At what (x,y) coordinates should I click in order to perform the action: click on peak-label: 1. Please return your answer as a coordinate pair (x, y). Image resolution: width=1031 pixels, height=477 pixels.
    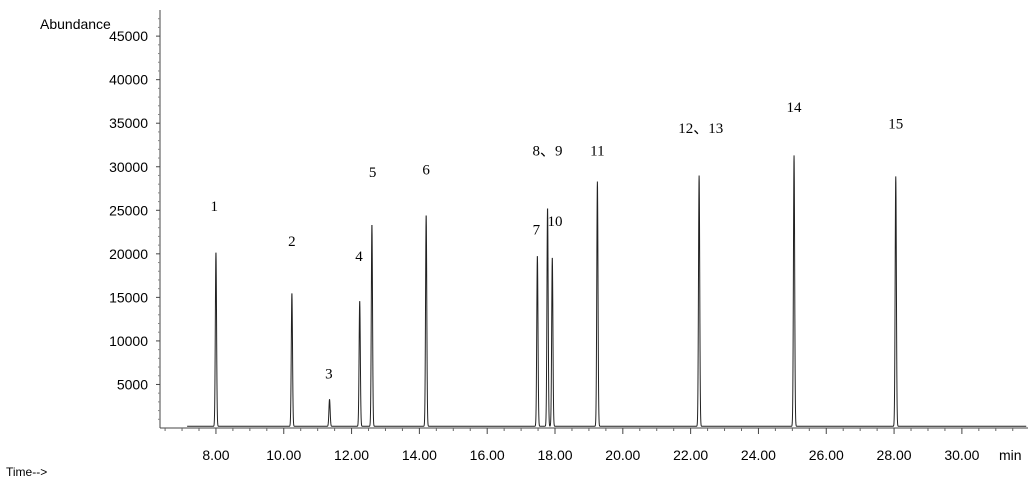
    Looking at the image, I should click on (215, 207).